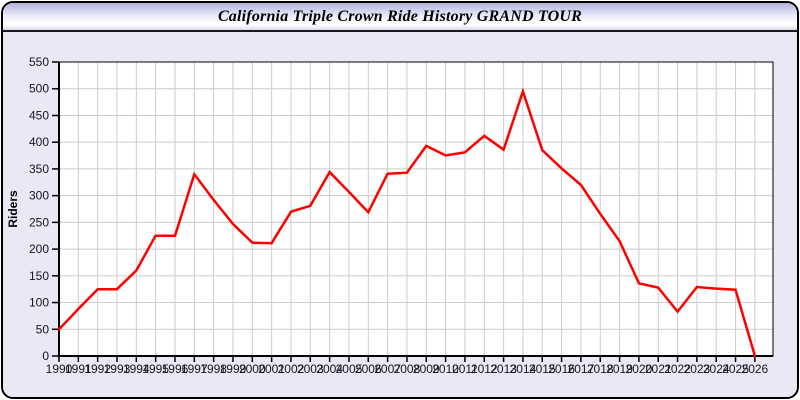 Image resolution: width=800 pixels, height=400 pixels. Describe the element at coordinates (716, 369) in the screenshot. I see `x-tick-label: 2024` at that location.